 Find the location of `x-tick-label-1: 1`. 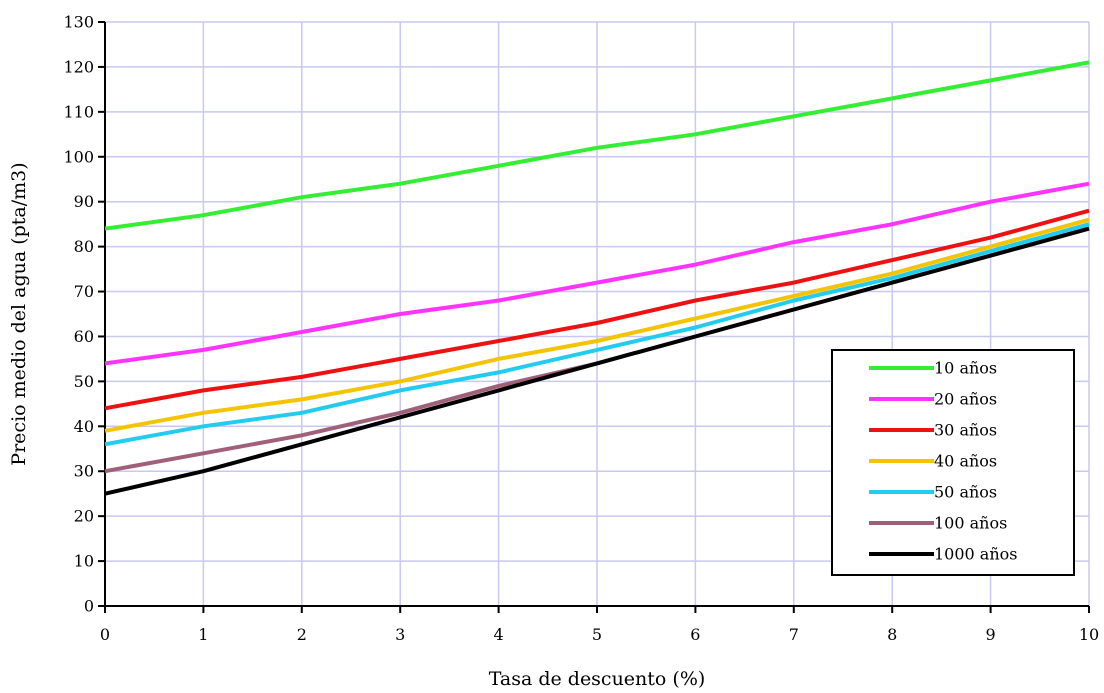

x-tick-label-1: 1 is located at coordinates (203, 634).